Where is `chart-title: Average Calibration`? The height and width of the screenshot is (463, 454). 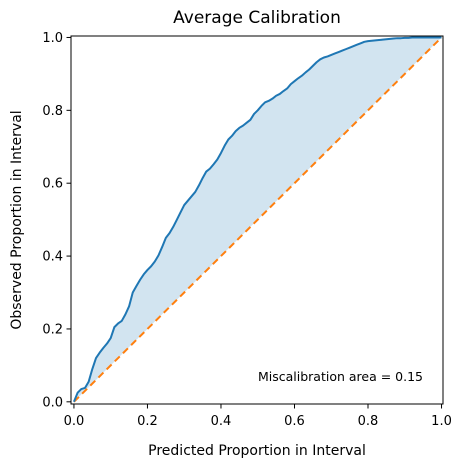
chart-title: Average Calibration is located at coordinates (257, 18).